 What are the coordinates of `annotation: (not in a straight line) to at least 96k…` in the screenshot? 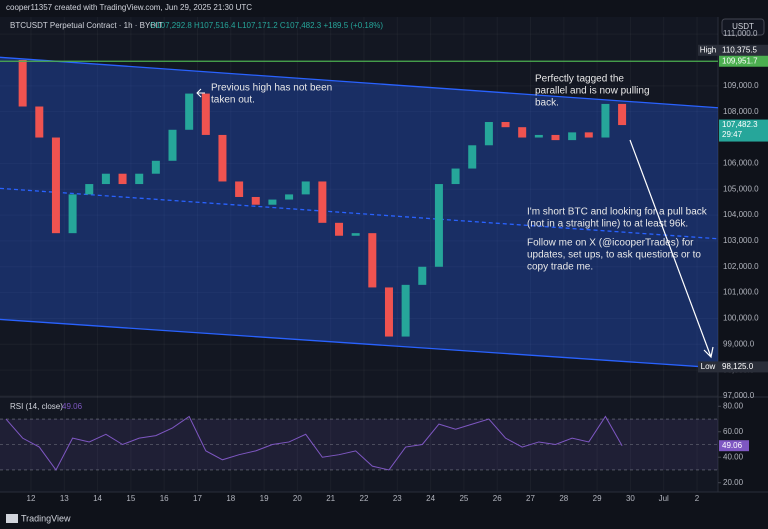 It's located at (607, 224).